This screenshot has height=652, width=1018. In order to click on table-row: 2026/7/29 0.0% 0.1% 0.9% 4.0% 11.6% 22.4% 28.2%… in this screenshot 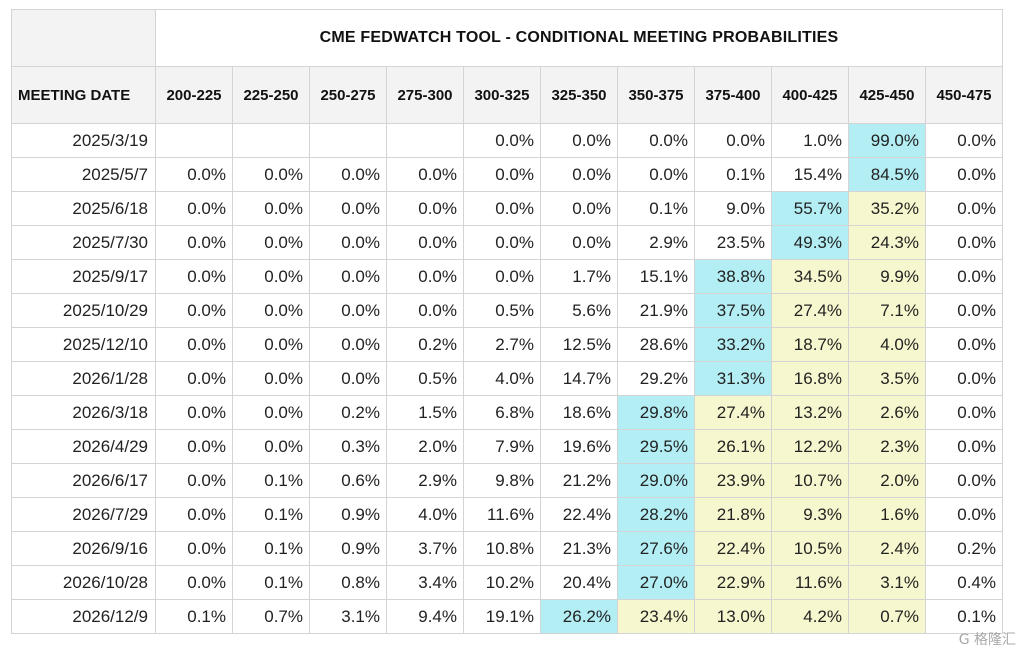, I will do `click(507, 514)`.